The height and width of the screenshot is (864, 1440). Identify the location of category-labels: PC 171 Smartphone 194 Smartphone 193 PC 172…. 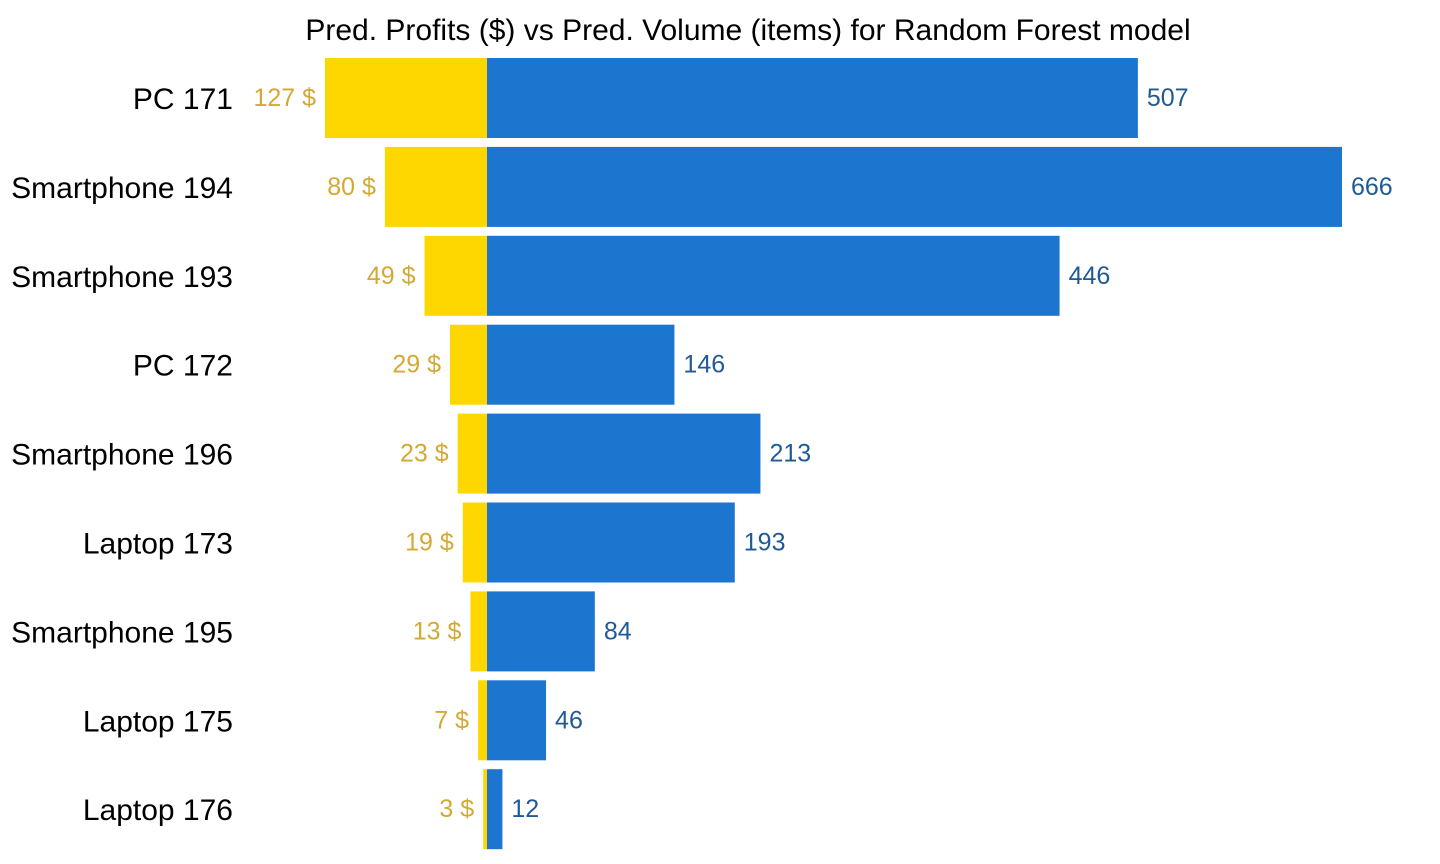
(122, 455).